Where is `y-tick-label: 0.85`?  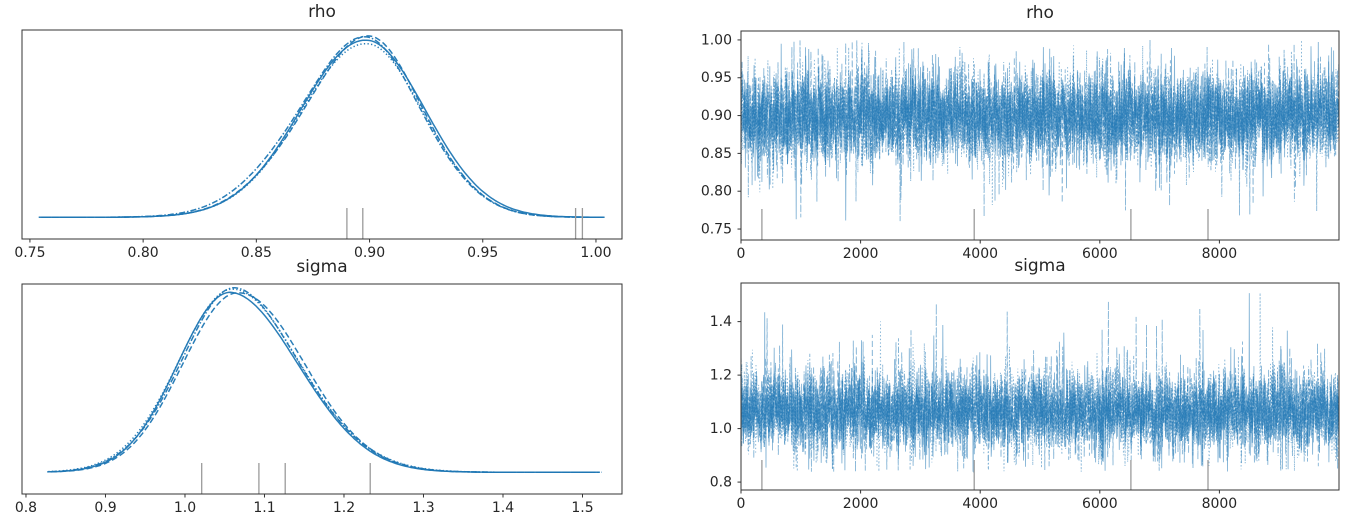 y-tick-label: 0.85 is located at coordinates (716, 154).